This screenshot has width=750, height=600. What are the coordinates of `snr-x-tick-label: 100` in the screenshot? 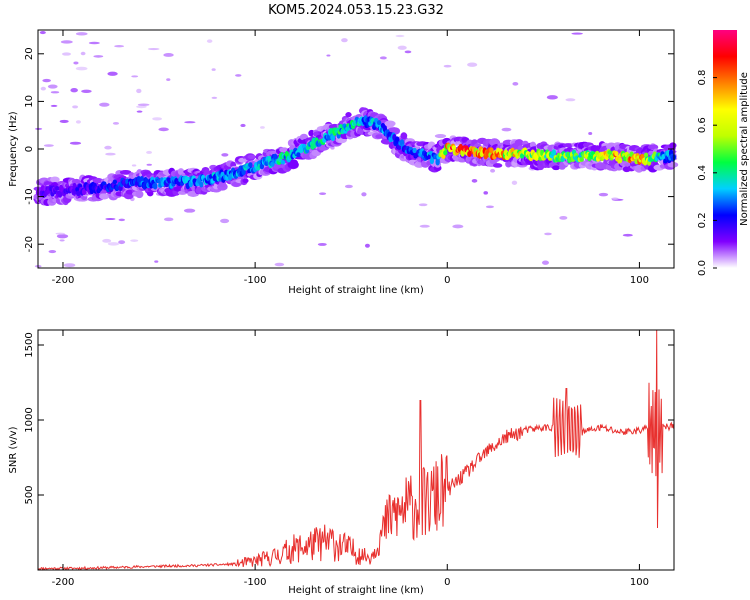 It's located at (639, 582).